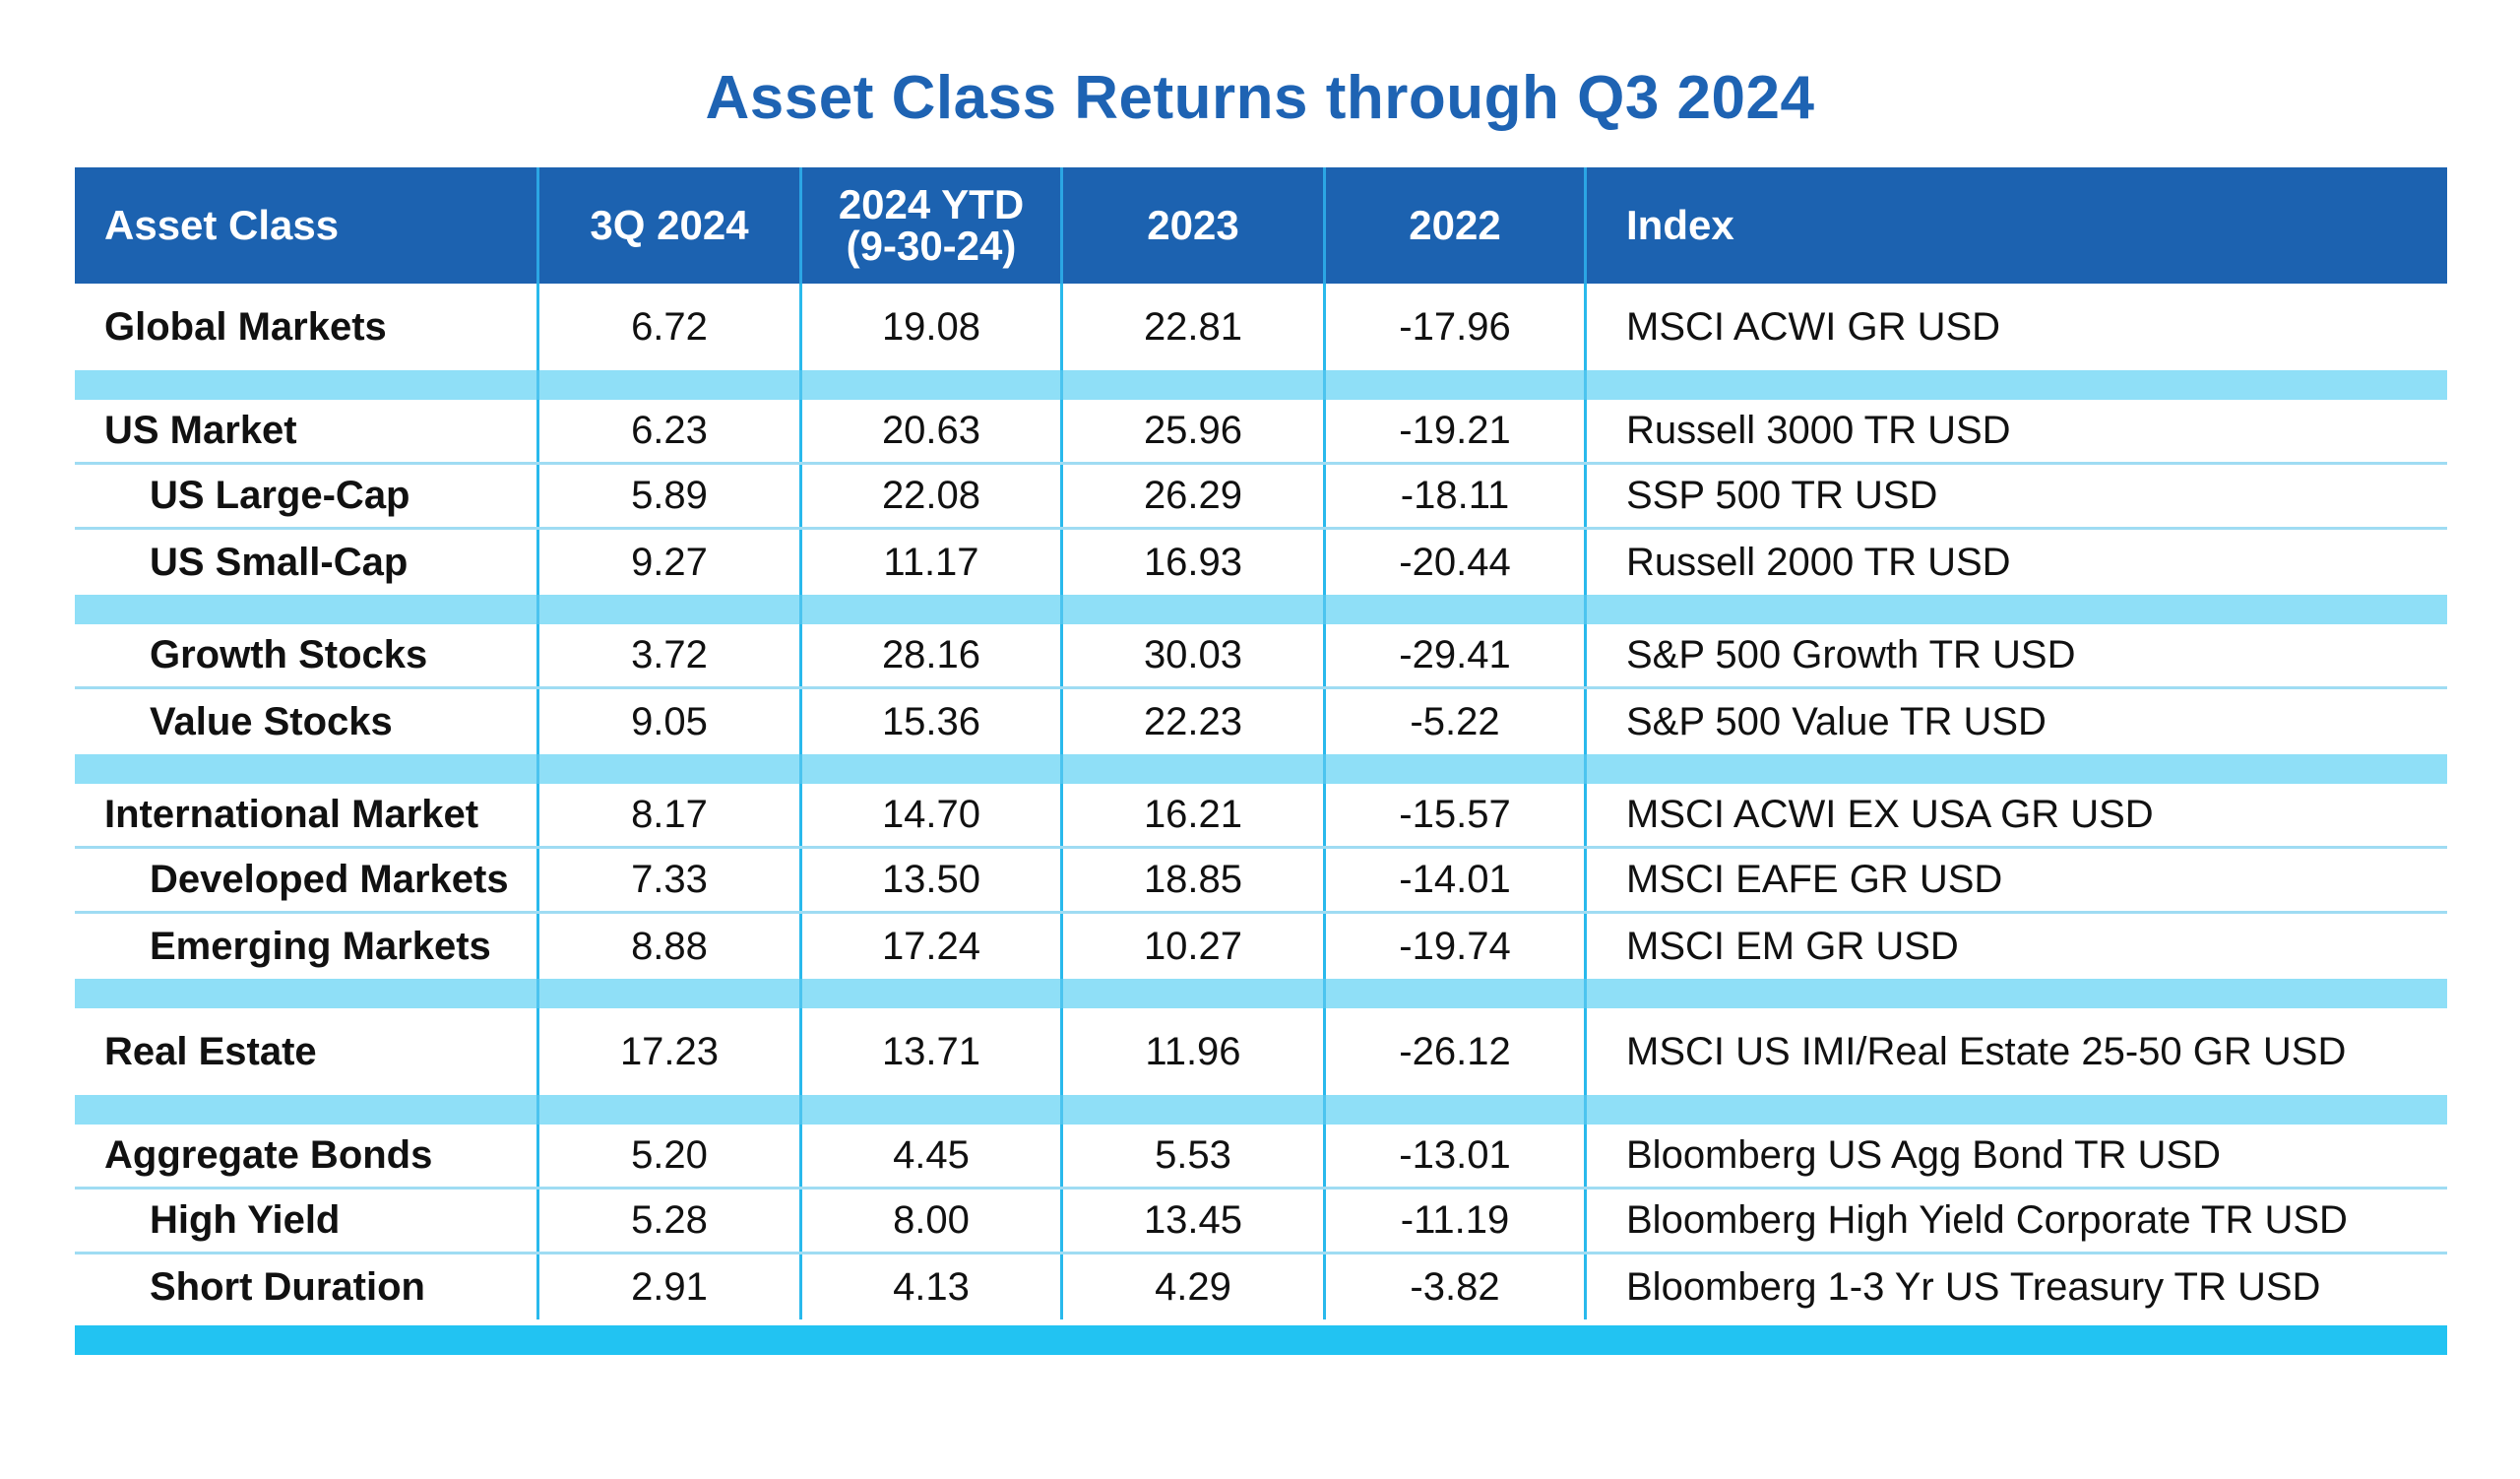 Image resolution: width=2520 pixels, height=1479 pixels. What do you see at coordinates (1194, 1156) in the screenshot?
I see `year-2023-cell: 5.53` at bounding box center [1194, 1156].